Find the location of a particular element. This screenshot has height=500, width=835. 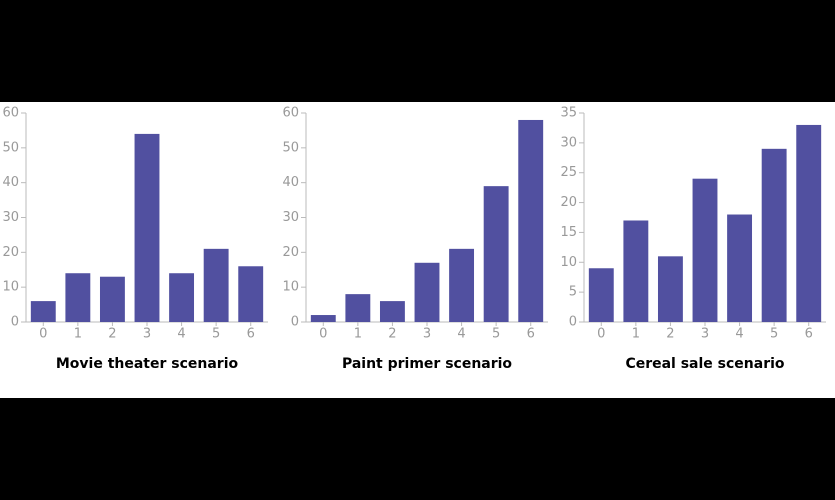

chart-title: Paint primer scenario is located at coordinates (427, 364).